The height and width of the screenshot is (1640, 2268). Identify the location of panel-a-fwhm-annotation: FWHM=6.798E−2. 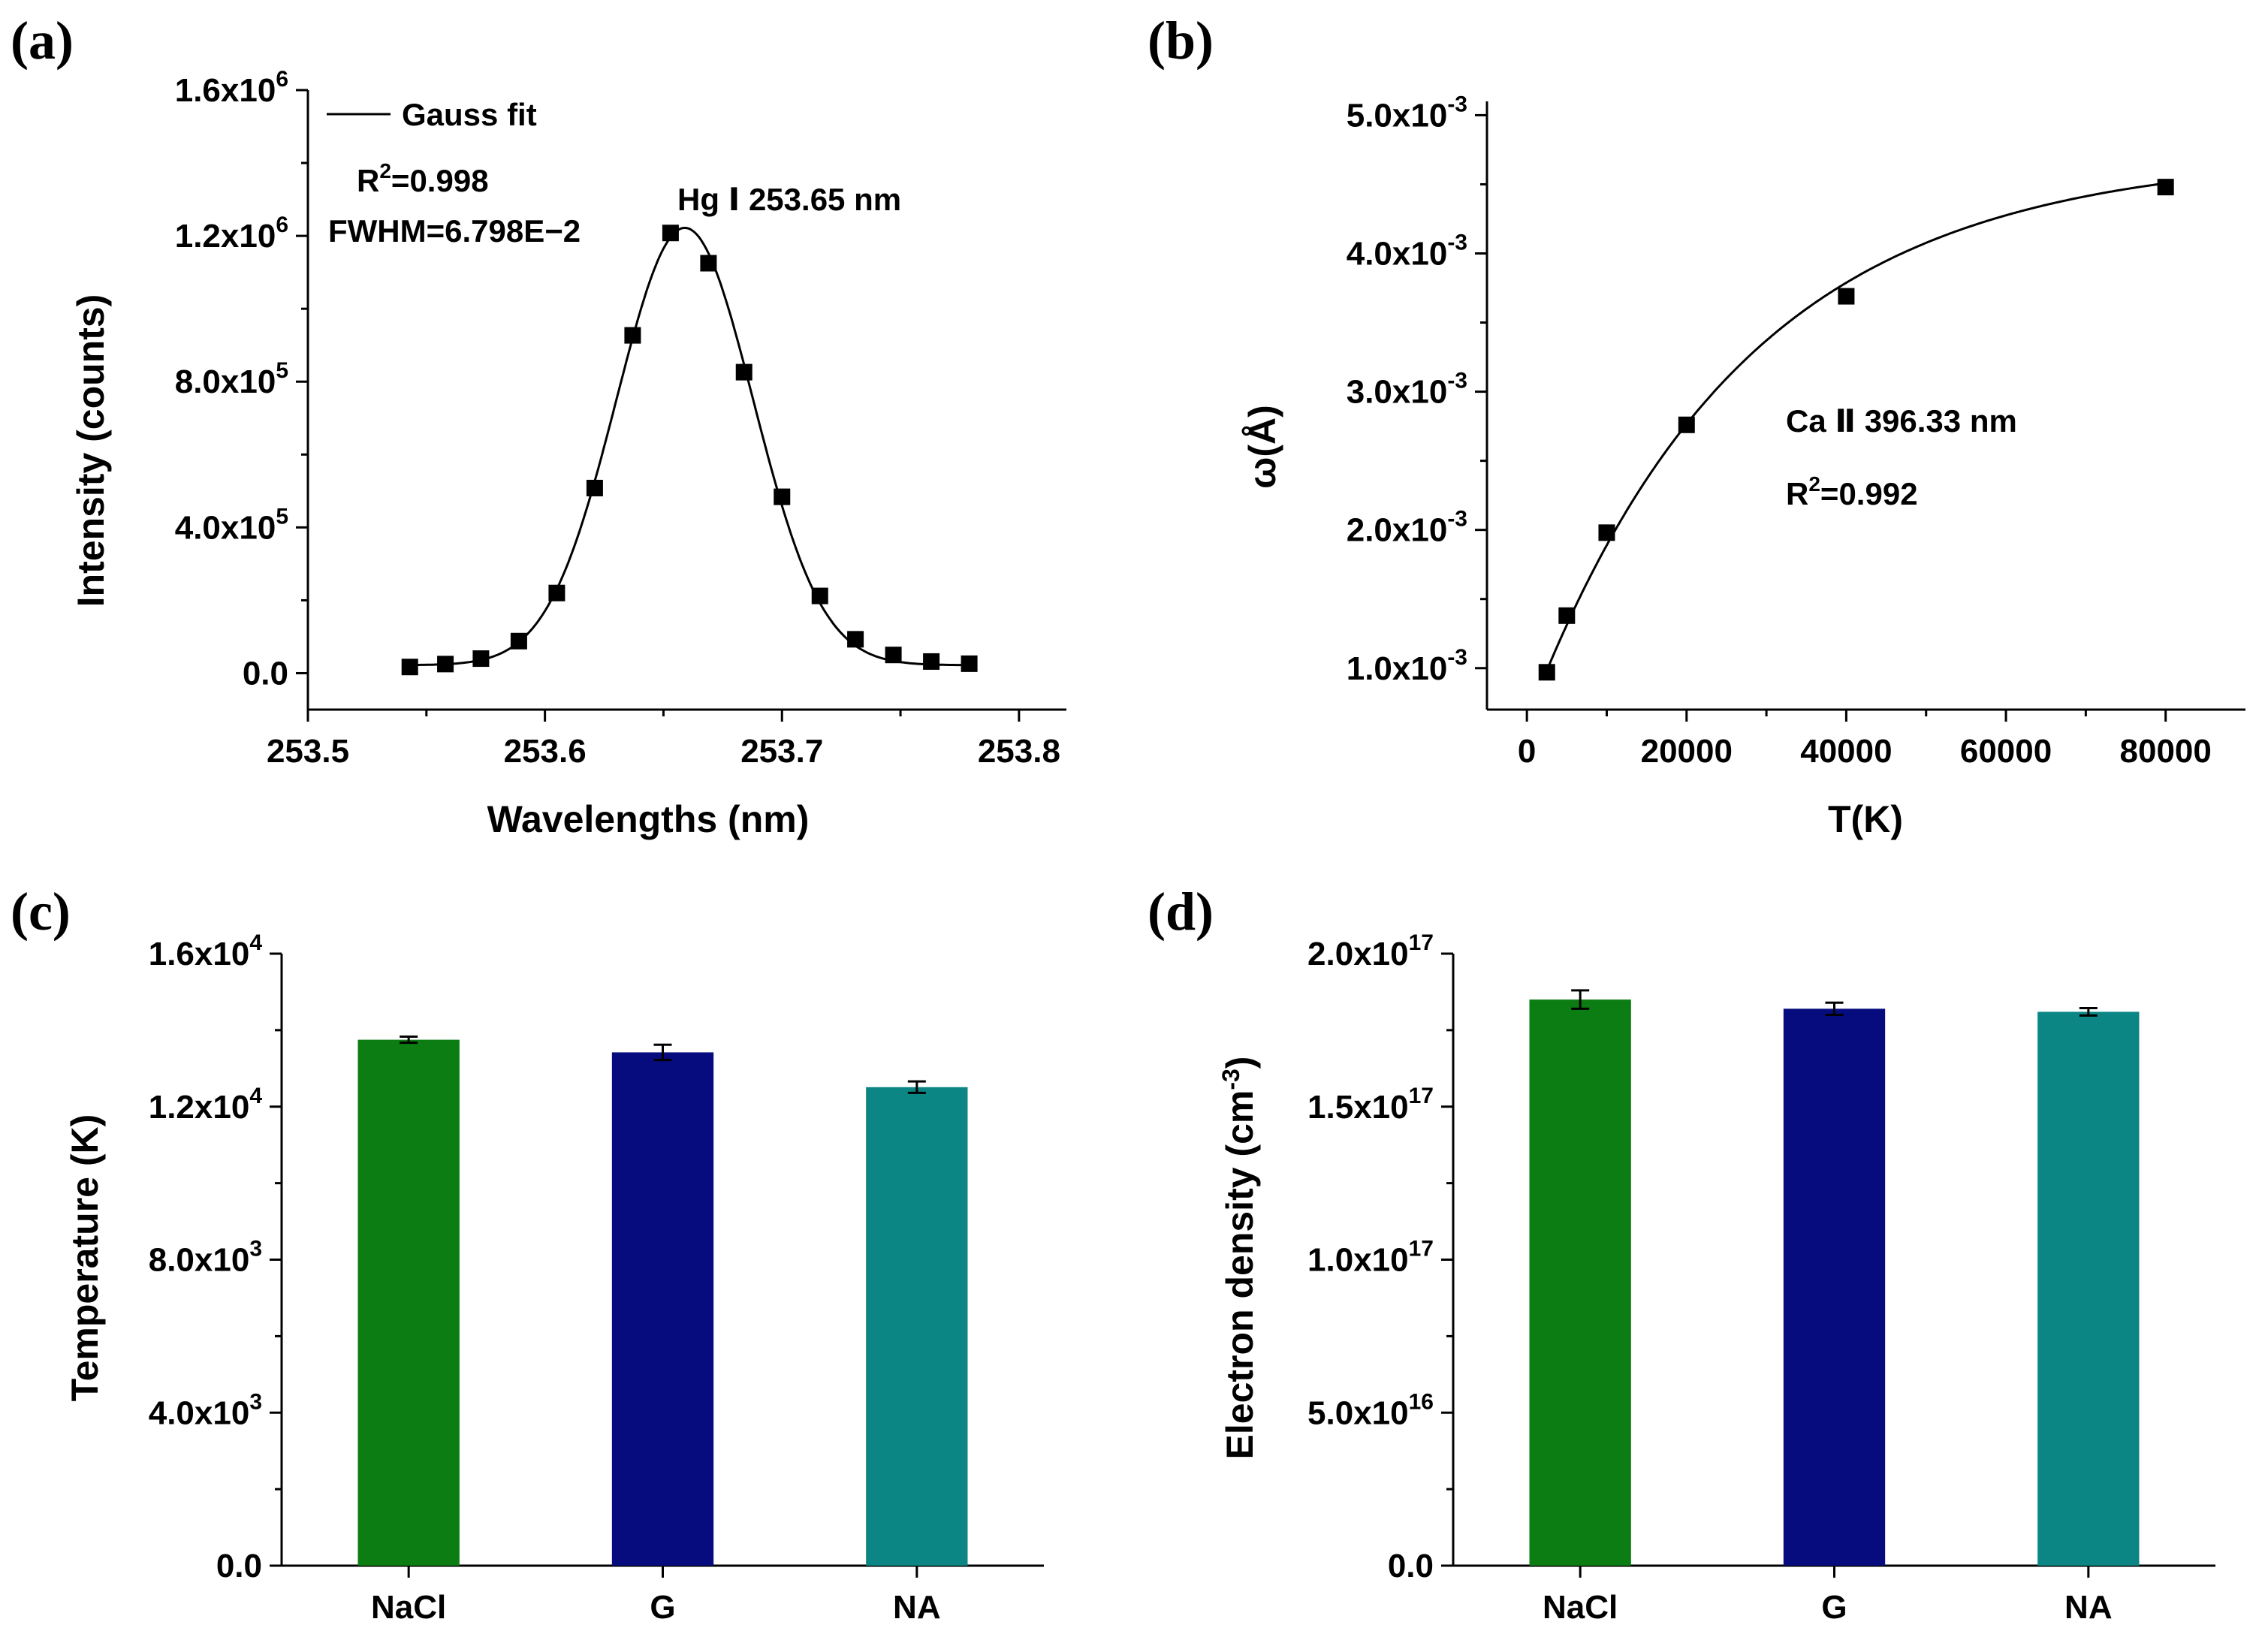
(454, 231).